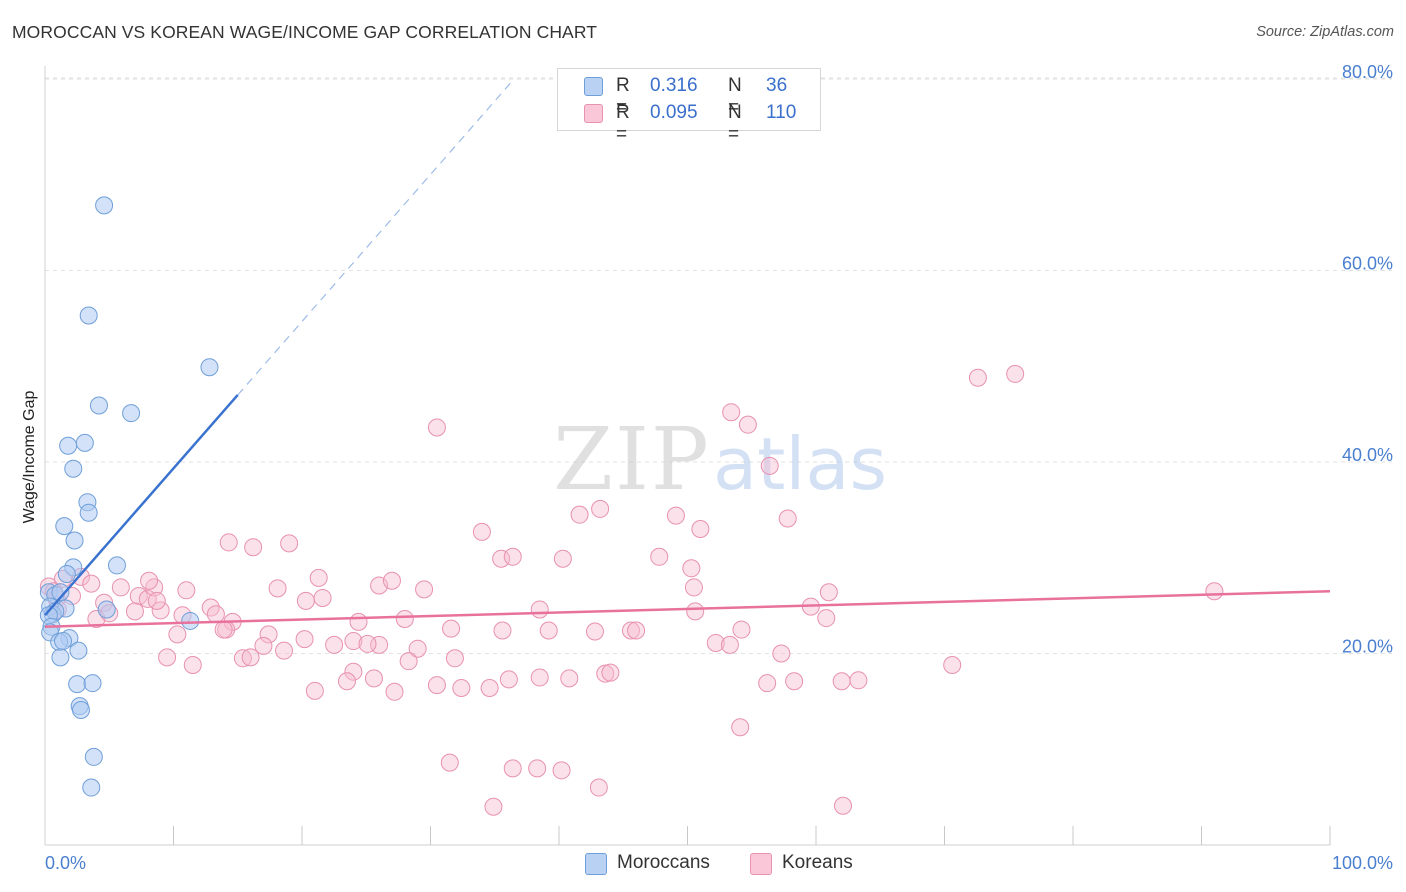 Image resolution: width=1406 pixels, height=892 pixels. I want to click on correlation-legend: R = 0.316 N = 36 R = 0.095 N = 110, so click(689, 106).